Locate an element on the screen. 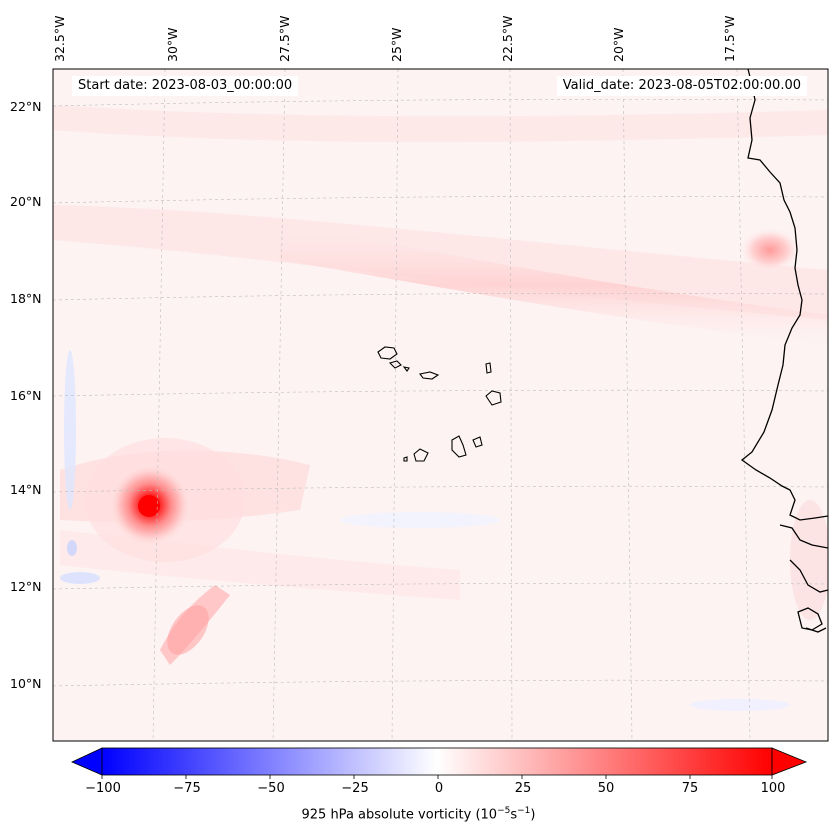  island-sal is located at coordinates (488, 368).